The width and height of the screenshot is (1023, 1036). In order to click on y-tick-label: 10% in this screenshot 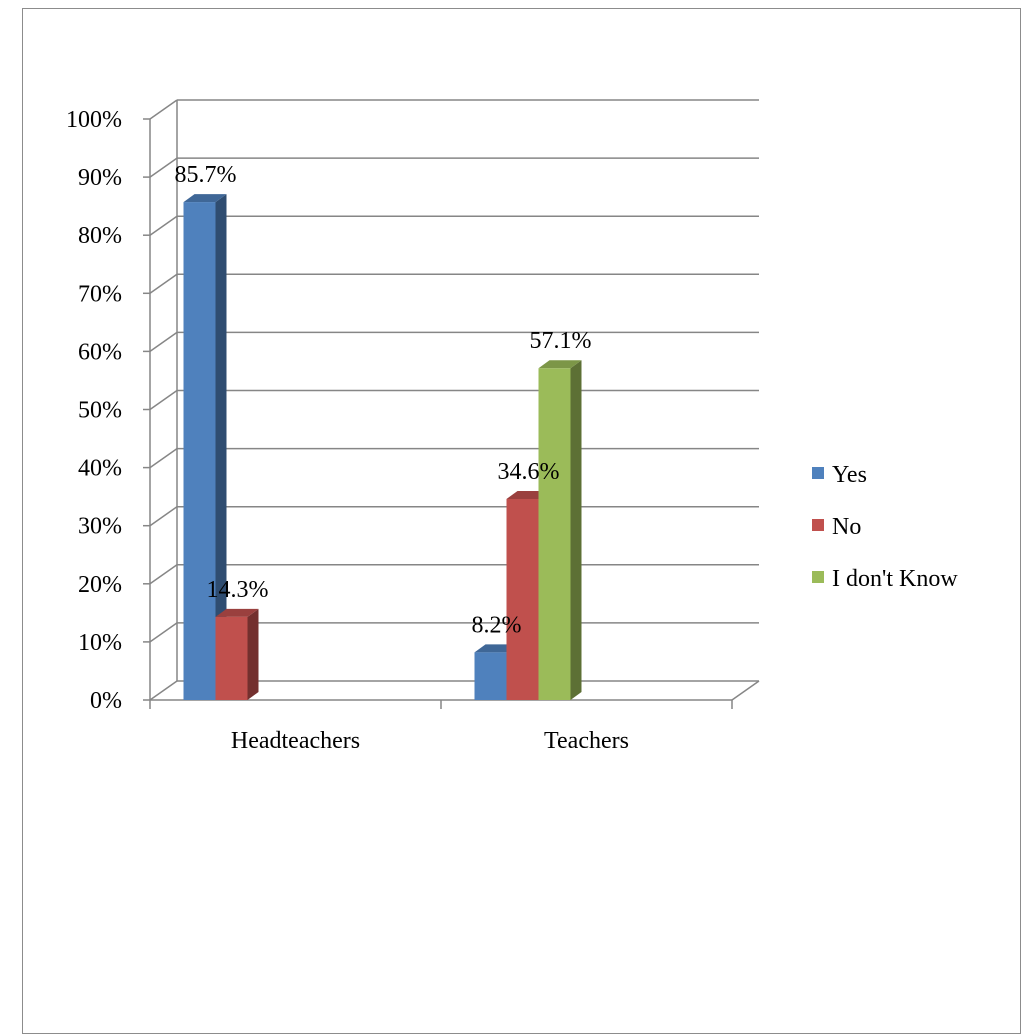, I will do `click(100, 643)`.